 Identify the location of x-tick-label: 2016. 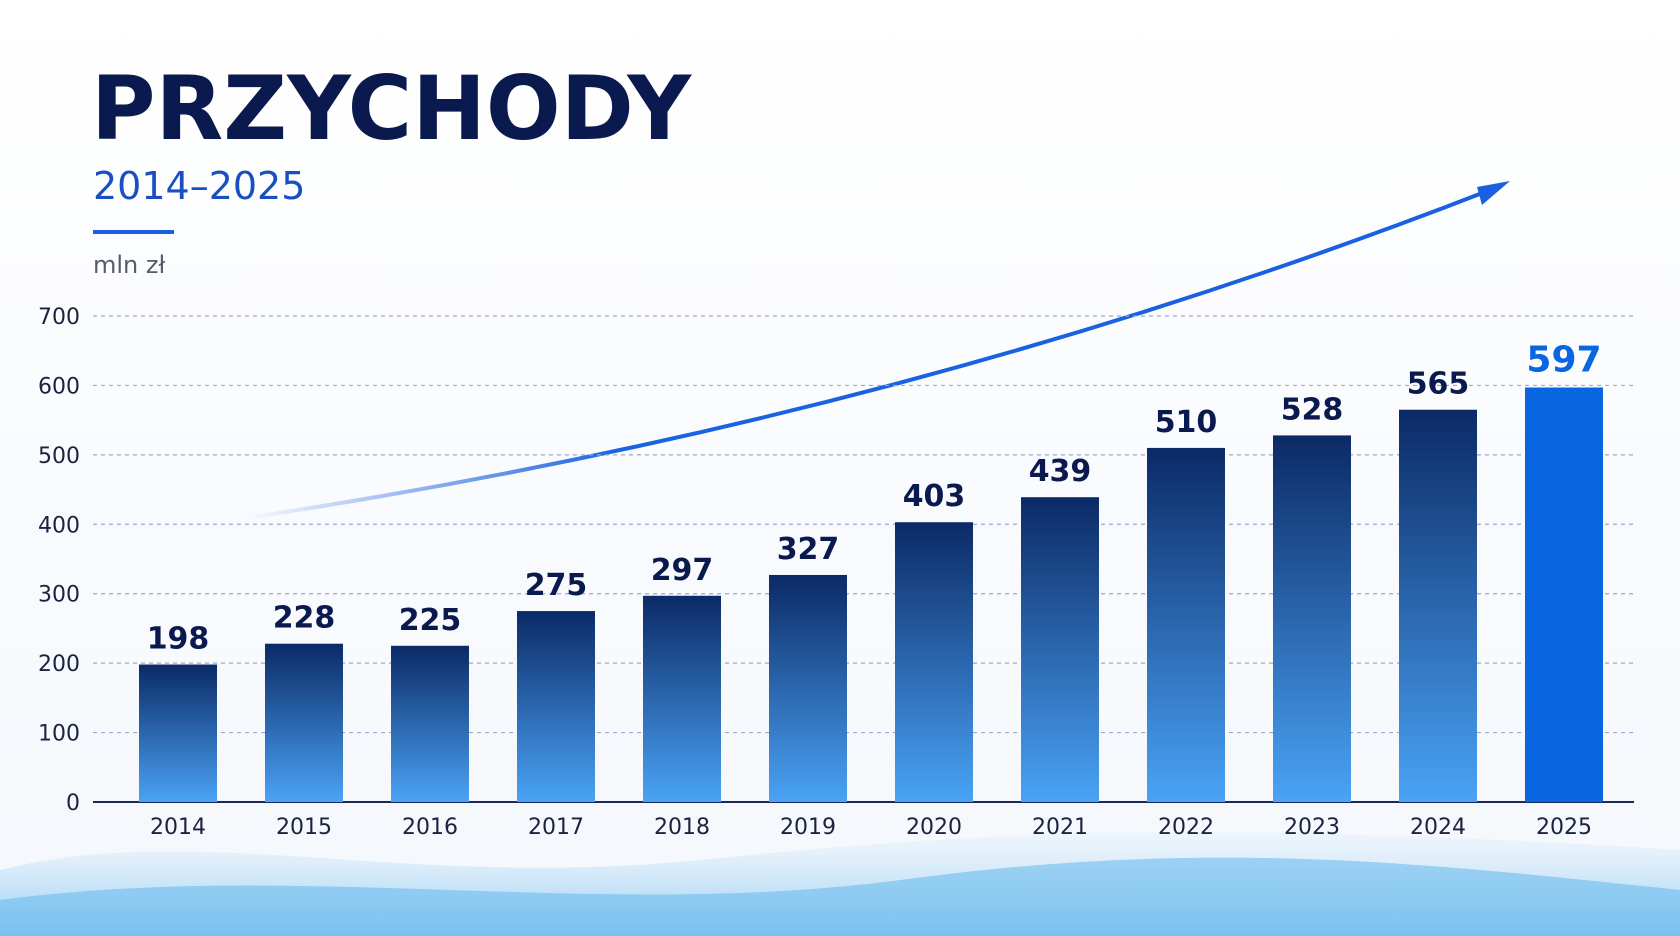
(430, 827).